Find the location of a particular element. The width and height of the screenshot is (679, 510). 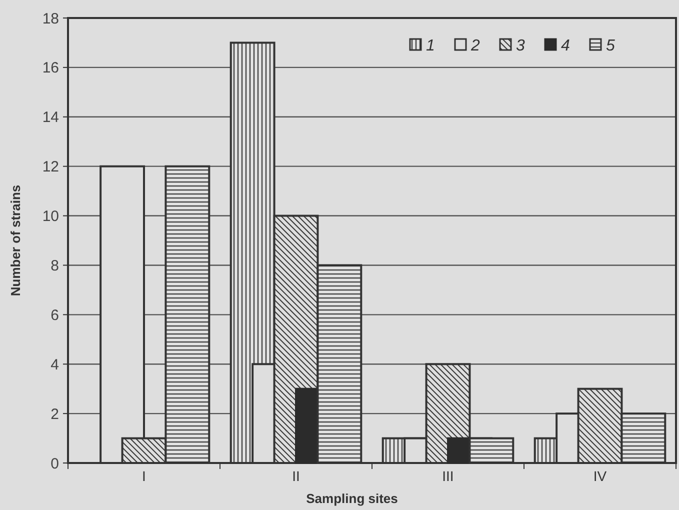

y-axis-title: Number of strains is located at coordinates (15, 240).